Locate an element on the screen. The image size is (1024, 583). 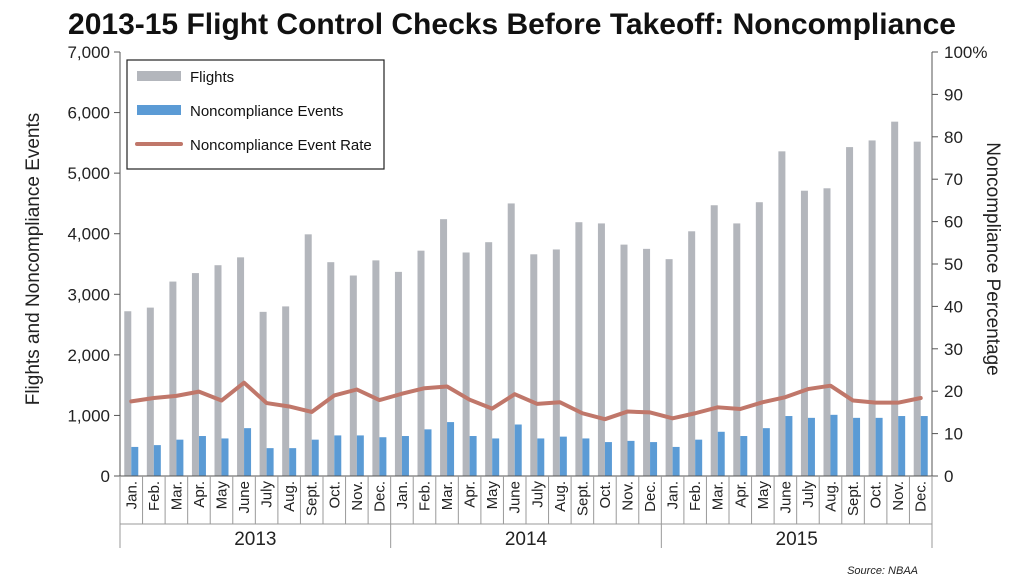
right-y-tick-label: 70 is located at coordinates (953, 179).